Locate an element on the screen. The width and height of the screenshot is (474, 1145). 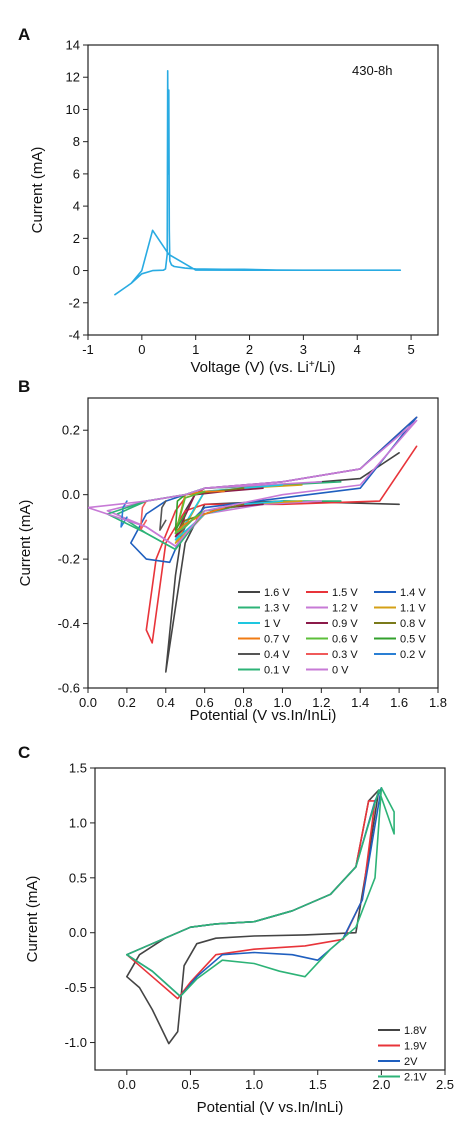
legend-label: 0.1 V is located at coordinates (277, 671).